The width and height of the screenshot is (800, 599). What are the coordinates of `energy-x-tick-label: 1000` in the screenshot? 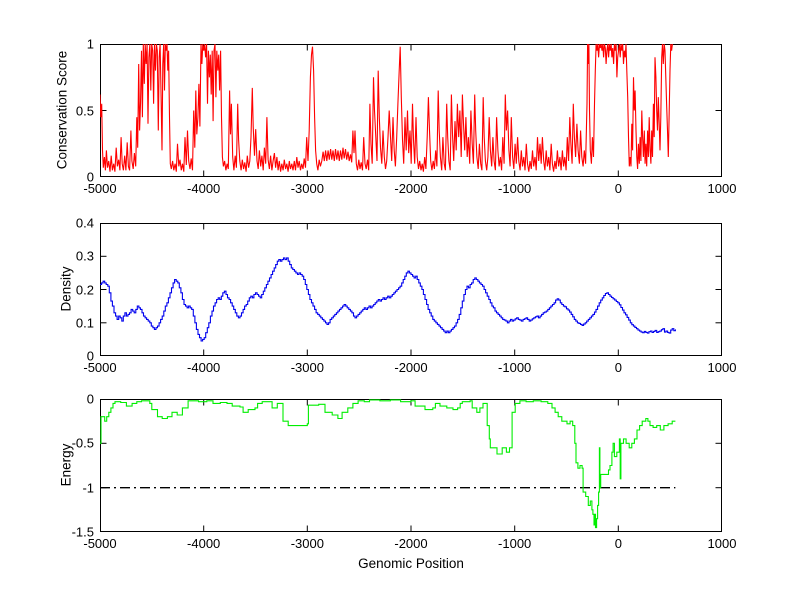 It's located at (722, 543).